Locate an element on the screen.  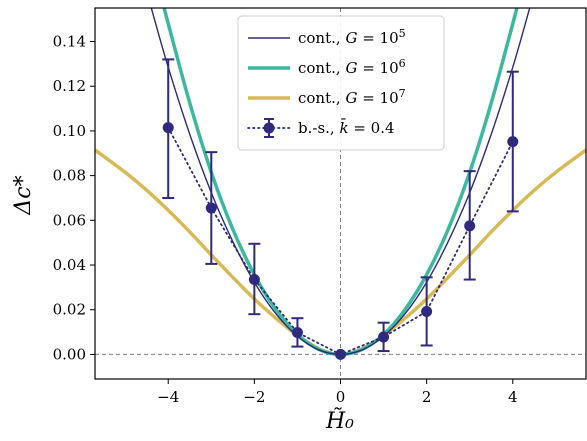
y-tick-label: 0.04 is located at coordinates (69, 265).